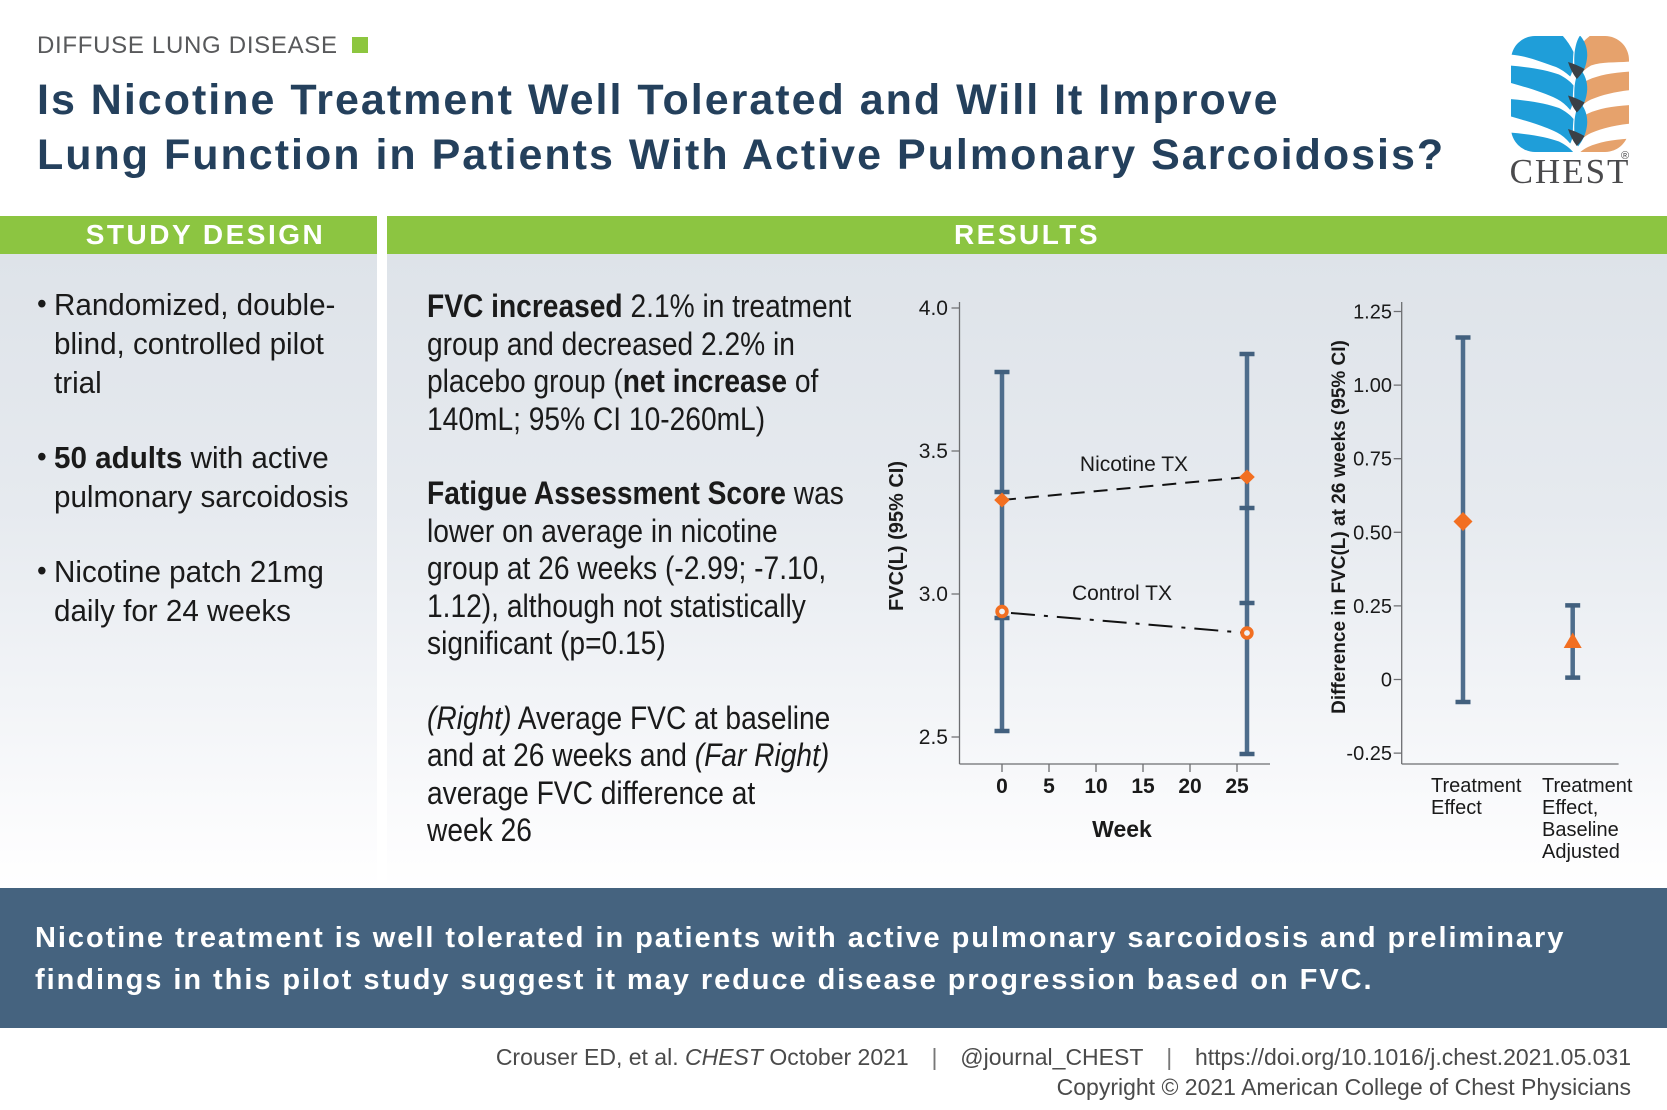 The image size is (1667, 1110). What do you see at coordinates (1372, 533) in the screenshot?
I see `svg-text: 0.50` at bounding box center [1372, 533].